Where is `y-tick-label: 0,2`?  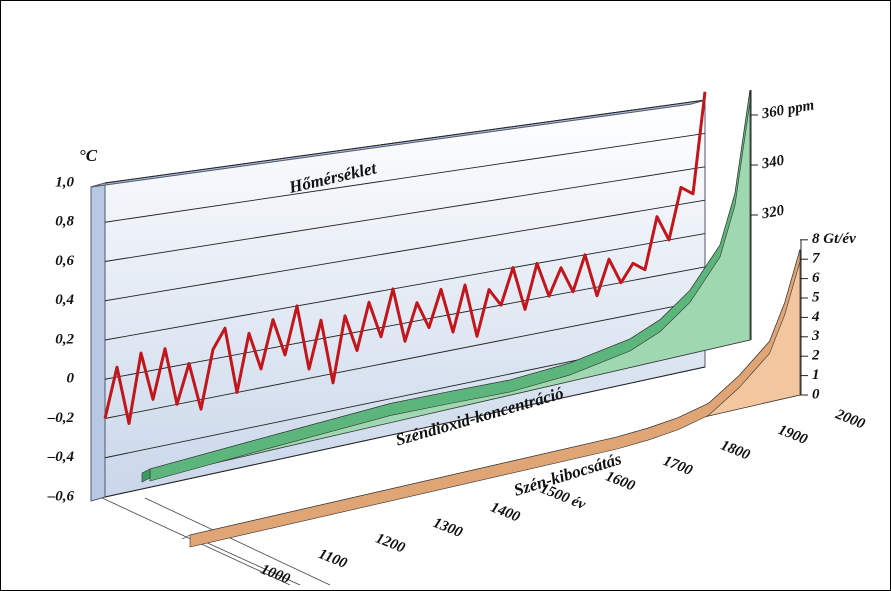
y-tick-label: 0,2 is located at coordinates (64, 339).